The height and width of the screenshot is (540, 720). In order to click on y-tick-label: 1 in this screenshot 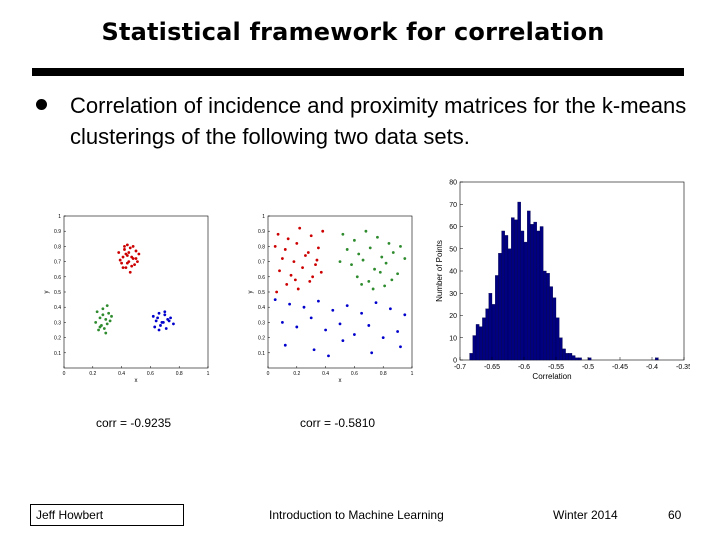, I will do `click(59, 217)`.